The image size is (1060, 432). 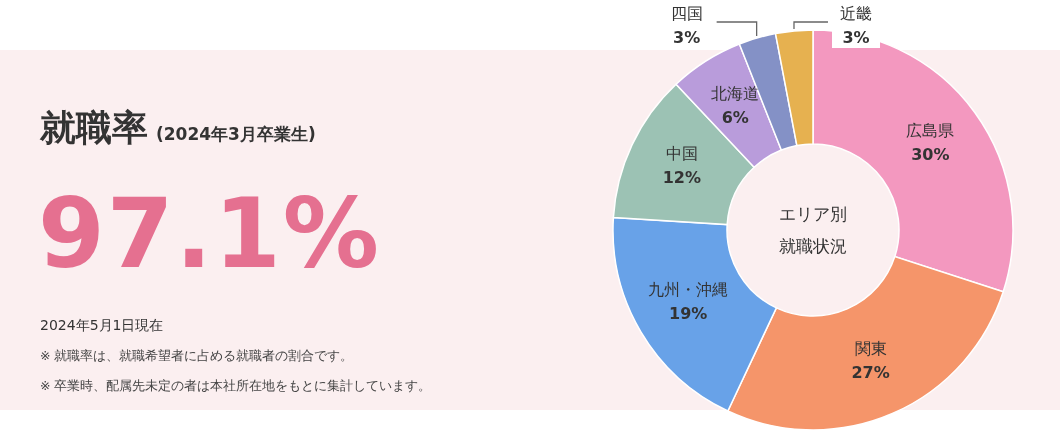 I want to click on text: 97.1%, so click(x=210, y=234).